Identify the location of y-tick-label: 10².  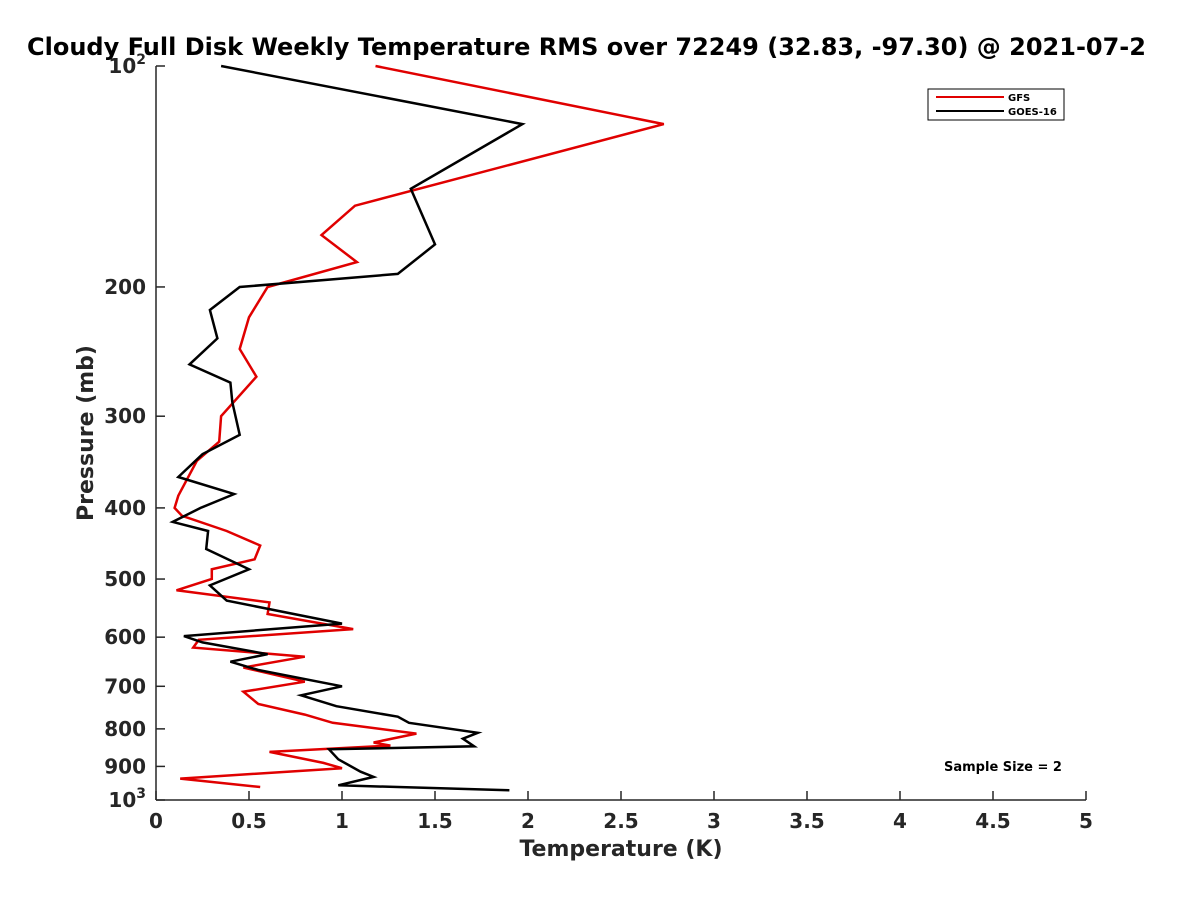
(127, 65).